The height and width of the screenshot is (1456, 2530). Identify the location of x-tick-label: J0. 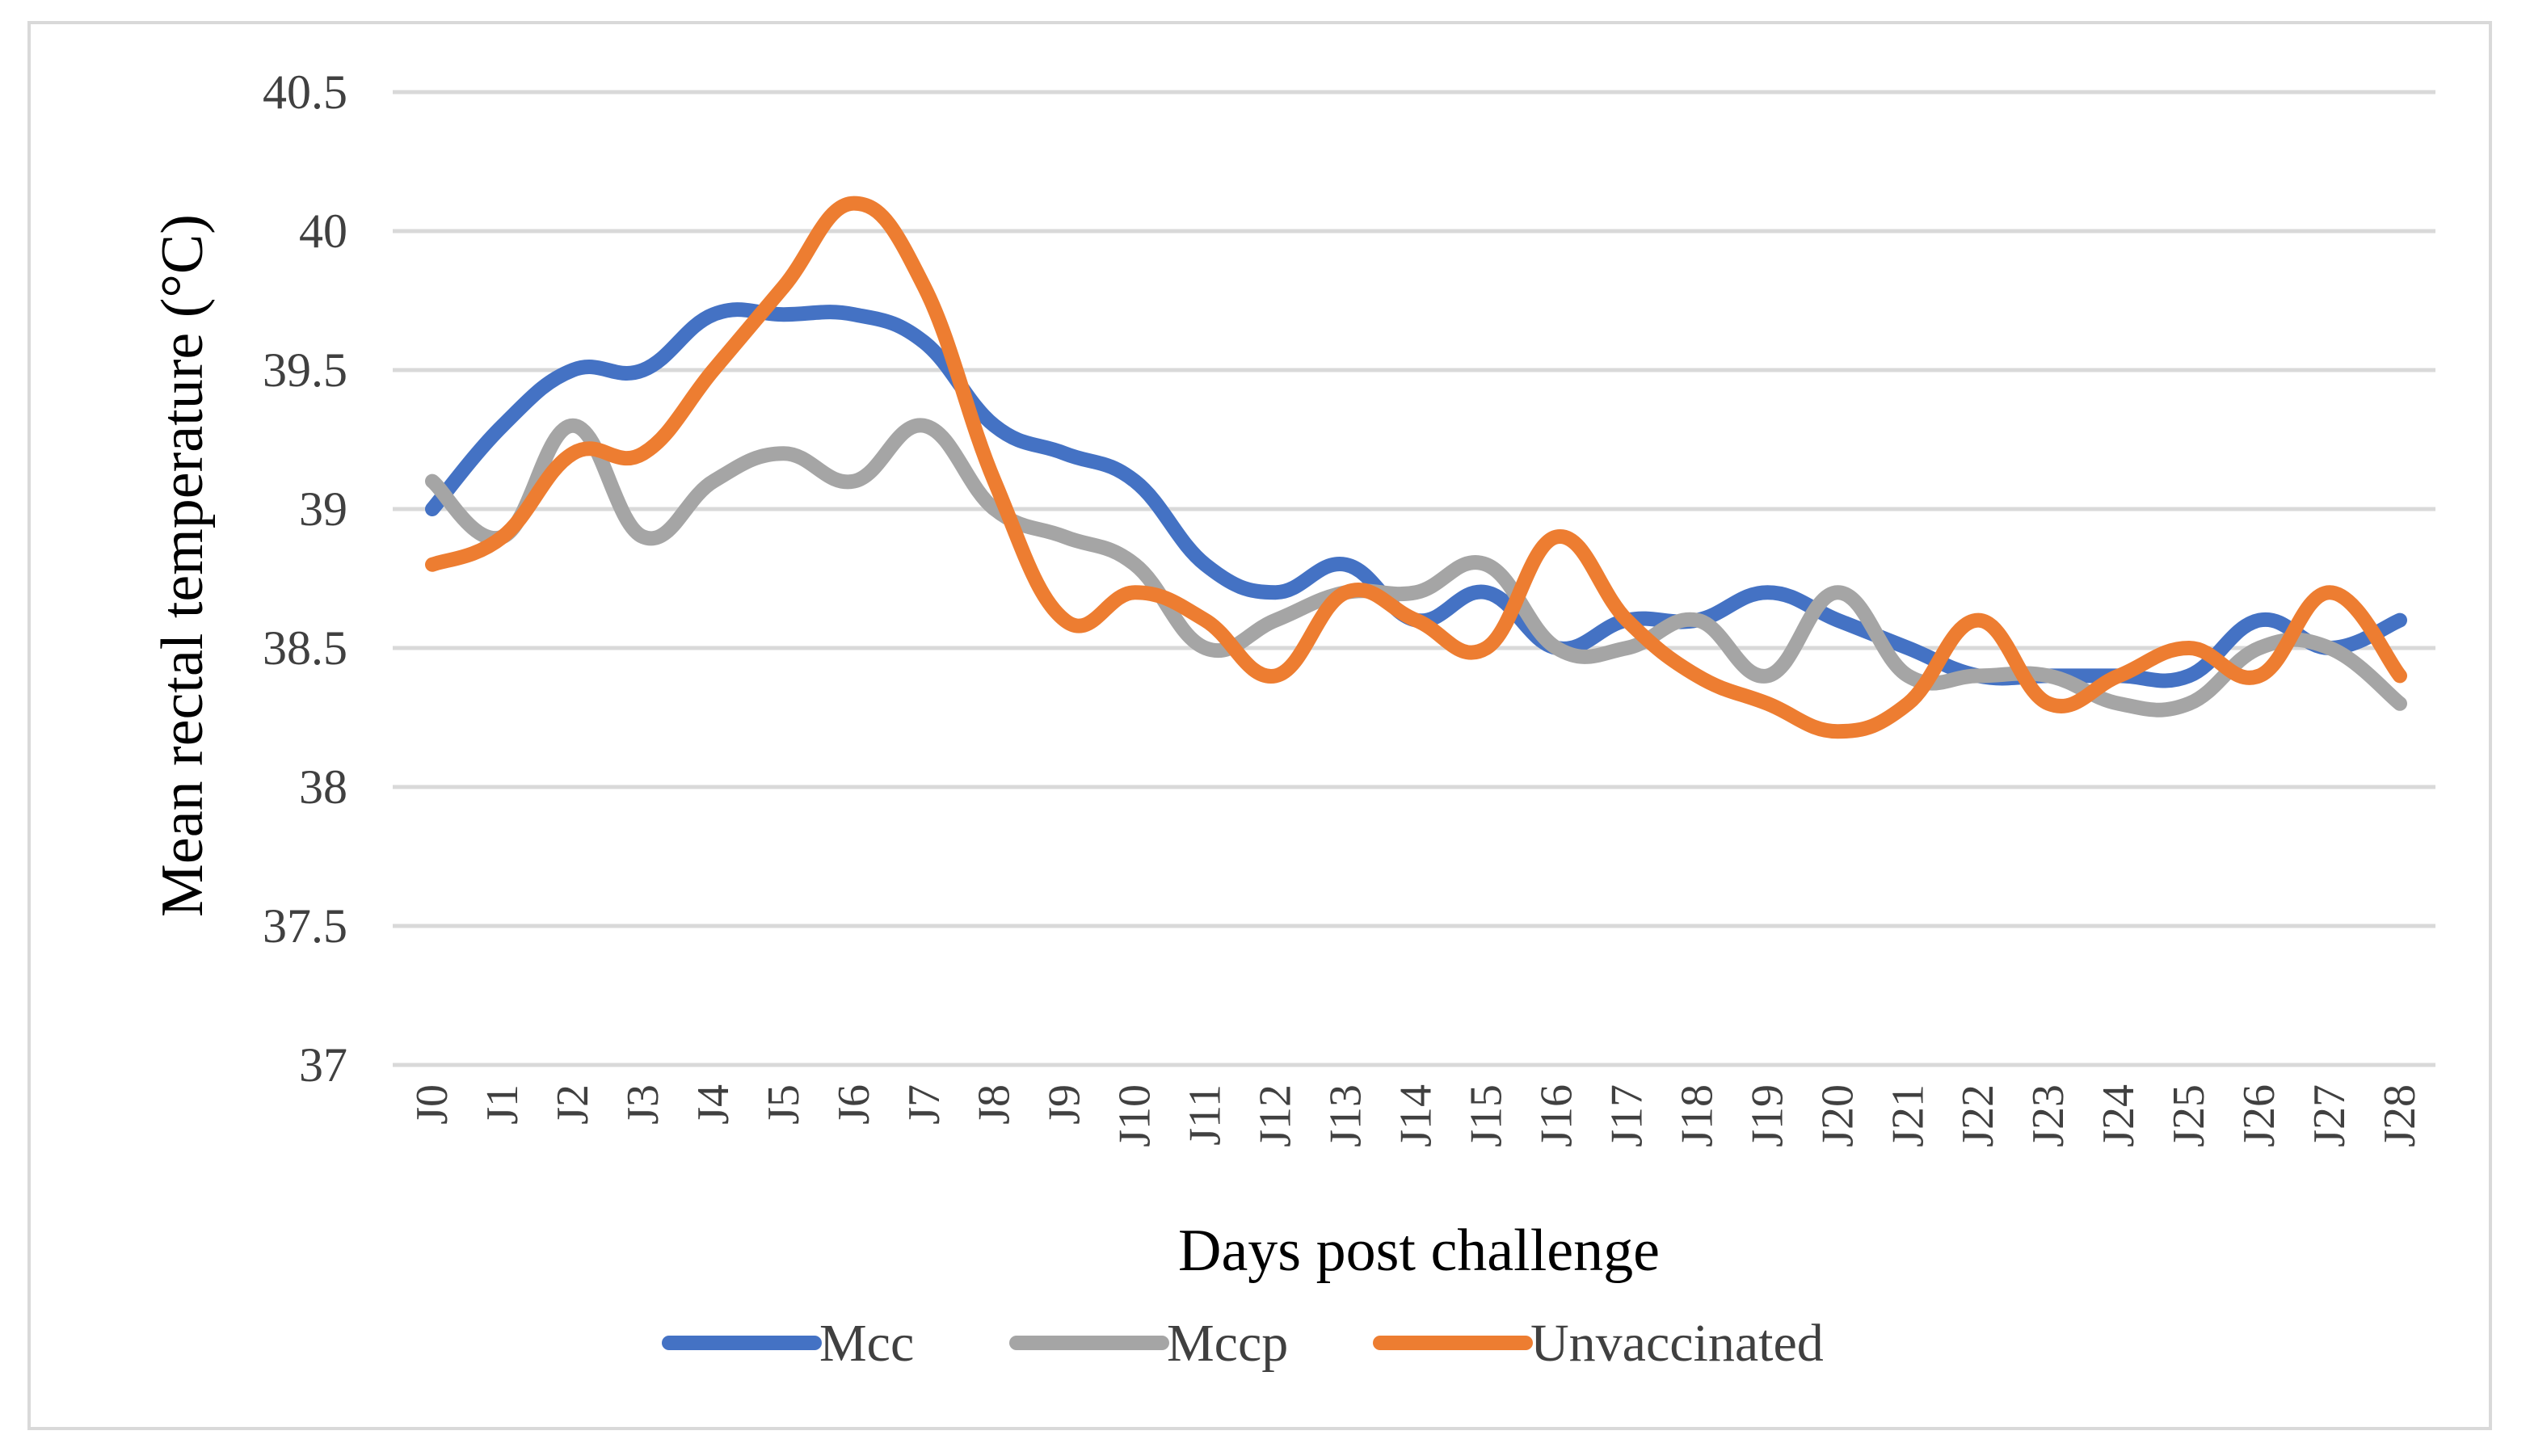
(432, 1104).